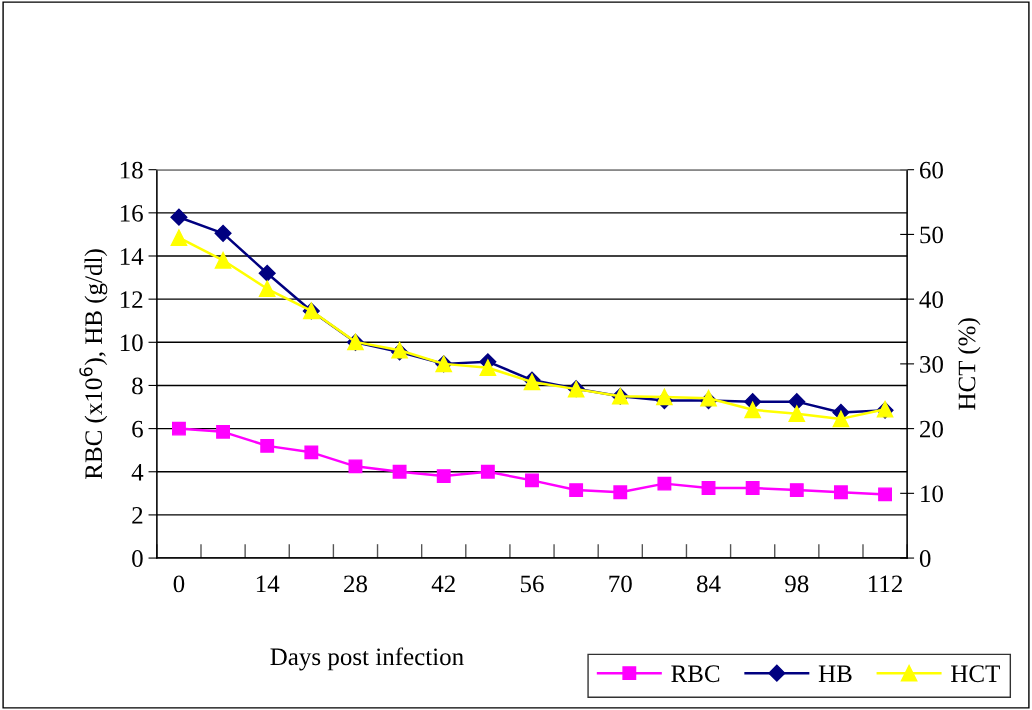 The height and width of the screenshot is (710, 1032). Describe the element at coordinates (356, 584) in the screenshot. I see `x-tick-label: 28` at that location.